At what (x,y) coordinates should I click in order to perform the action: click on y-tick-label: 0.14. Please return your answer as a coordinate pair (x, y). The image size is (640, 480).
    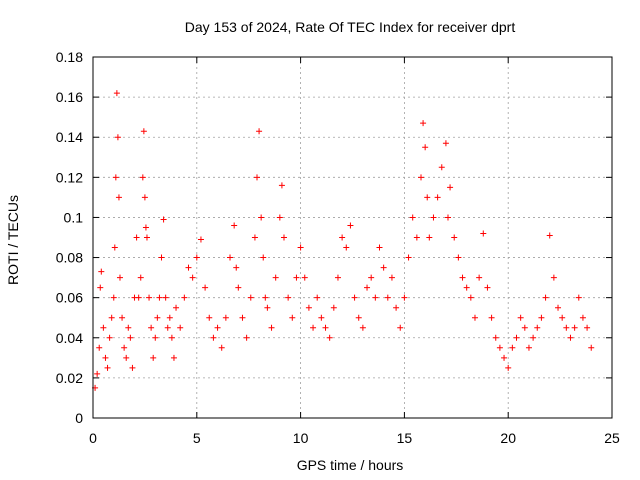
    Looking at the image, I should click on (69, 137).